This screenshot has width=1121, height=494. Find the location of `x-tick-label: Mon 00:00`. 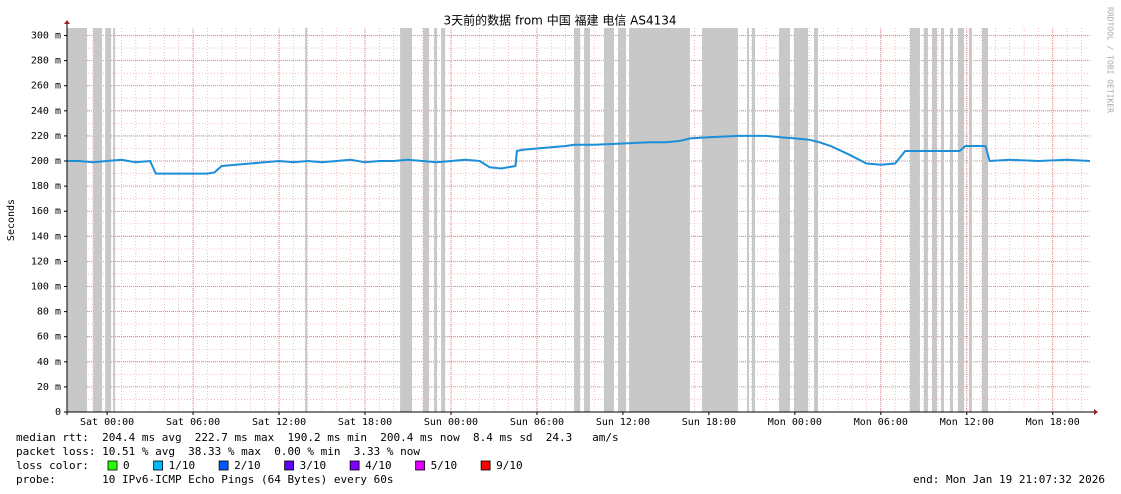

x-tick-label: Mon 00:00 is located at coordinates (795, 422).